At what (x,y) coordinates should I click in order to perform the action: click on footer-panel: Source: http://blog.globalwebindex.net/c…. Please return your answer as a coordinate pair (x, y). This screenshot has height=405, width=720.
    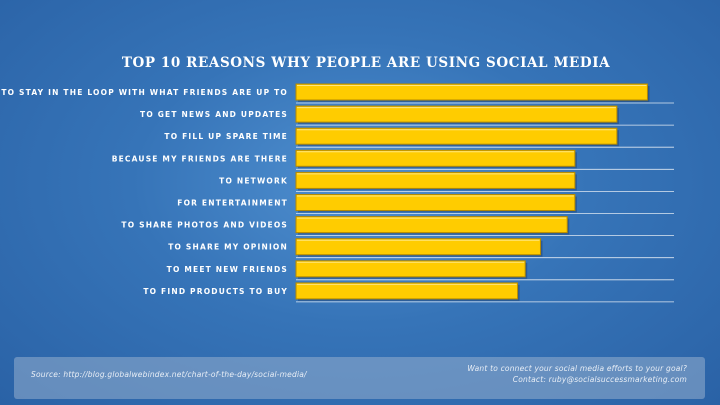
    Looking at the image, I should click on (359, 378).